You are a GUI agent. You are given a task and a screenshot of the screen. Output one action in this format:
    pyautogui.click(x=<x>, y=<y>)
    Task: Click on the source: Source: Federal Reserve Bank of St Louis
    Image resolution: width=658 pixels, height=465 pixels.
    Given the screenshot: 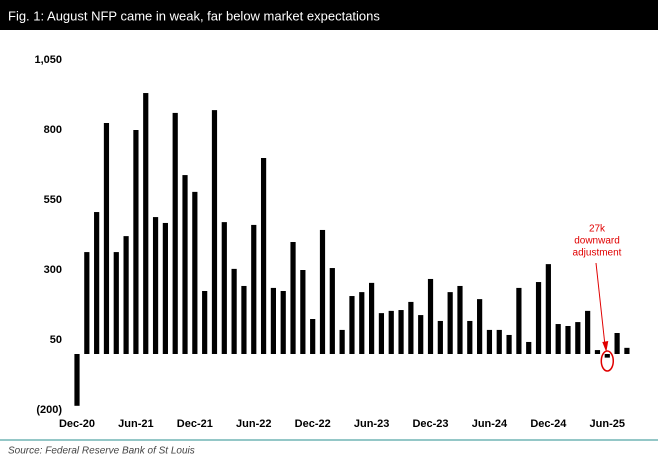 What is the action you would take?
    pyautogui.click(x=101, y=451)
    